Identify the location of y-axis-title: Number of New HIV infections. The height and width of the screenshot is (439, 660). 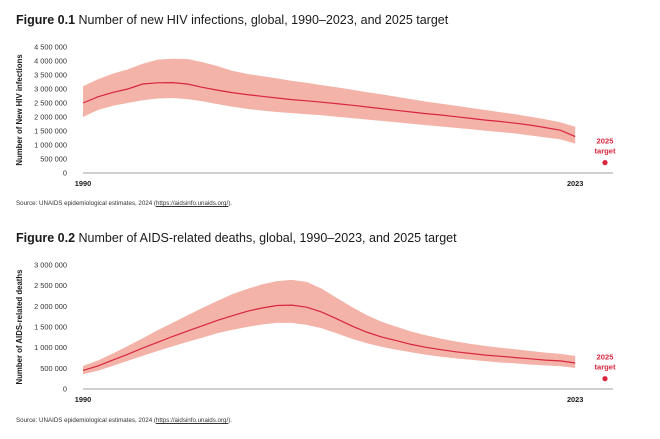
(19, 110).